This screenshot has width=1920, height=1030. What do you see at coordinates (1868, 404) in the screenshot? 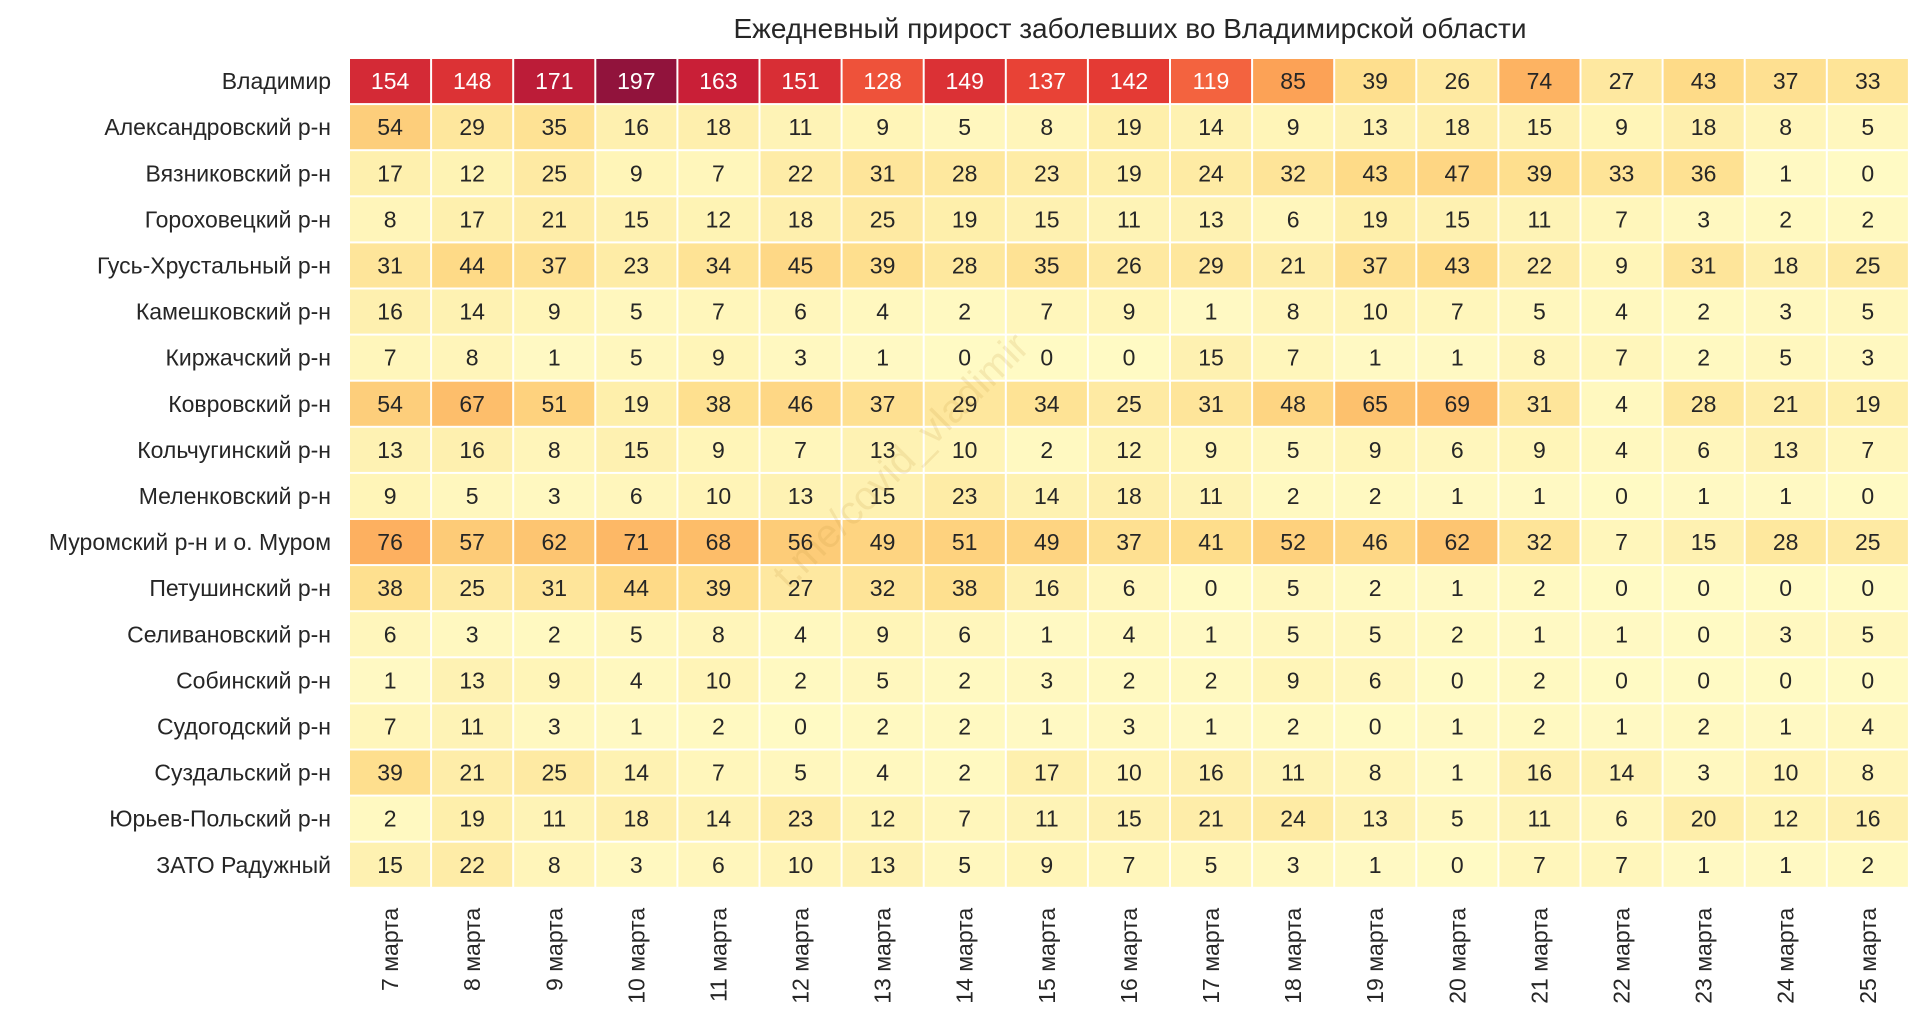
I see `cell-value-label: 19` at bounding box center [1868, 404].